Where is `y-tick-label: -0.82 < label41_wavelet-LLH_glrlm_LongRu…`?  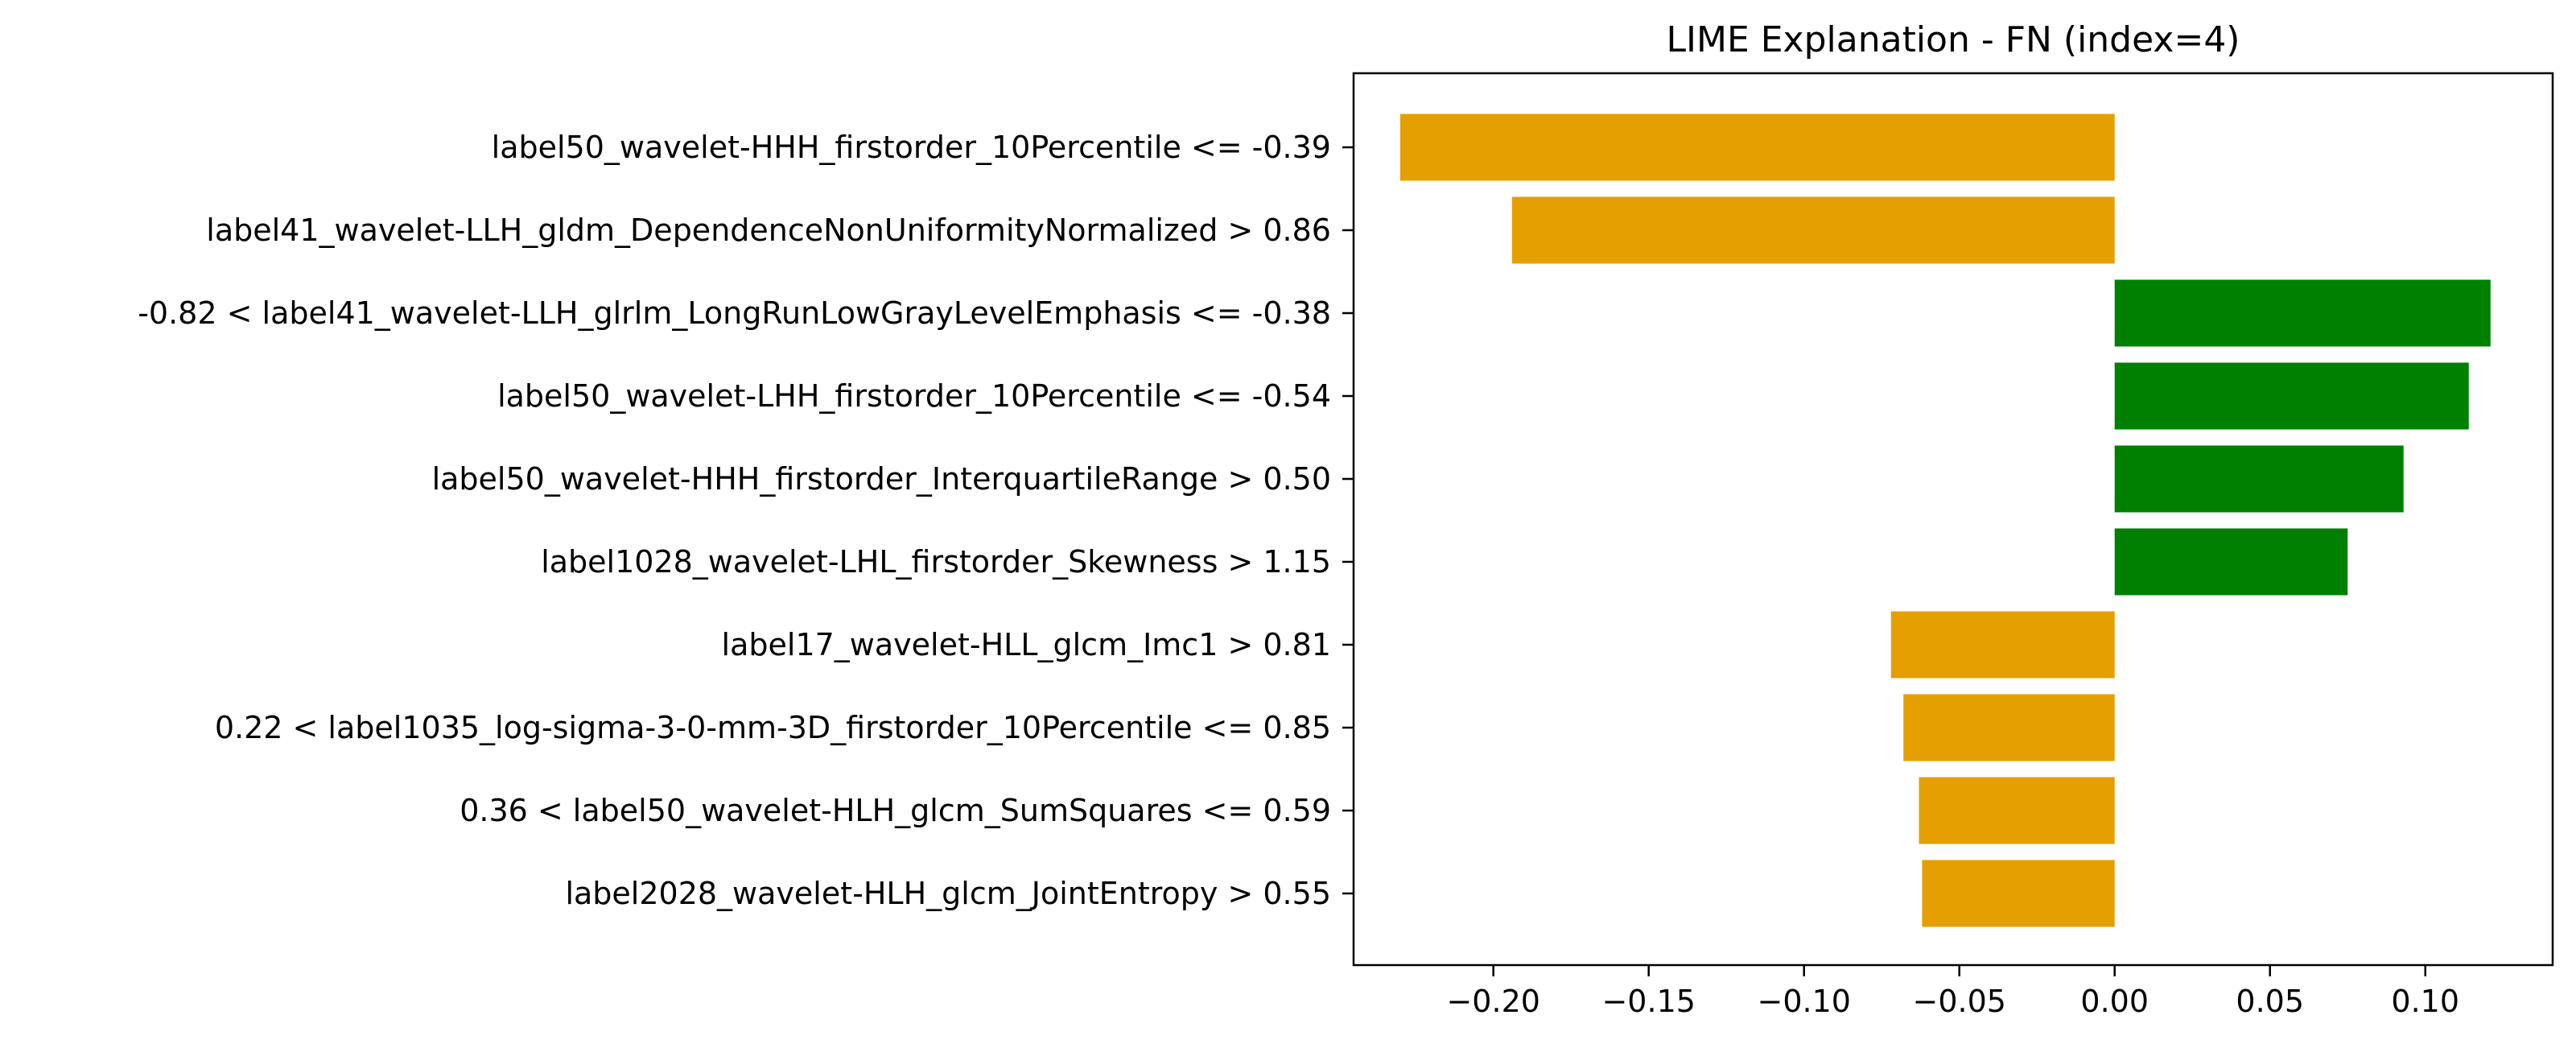 y-tick-label: -0.82 < label41_wavelet-LLH_glrlm_LongRu… is located at coordinates (734, 313).